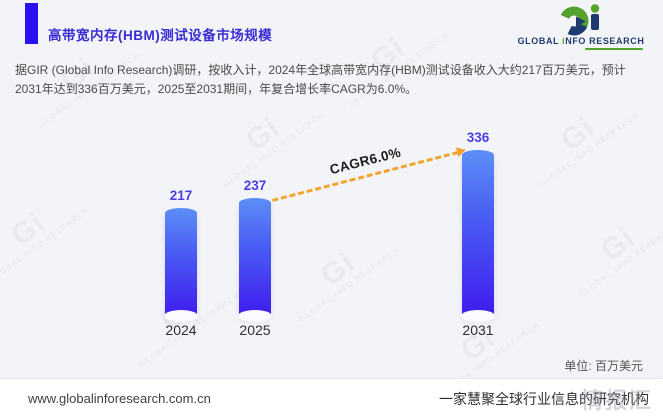  I want to click on bar-value-2031: 336, so click(478, 137).